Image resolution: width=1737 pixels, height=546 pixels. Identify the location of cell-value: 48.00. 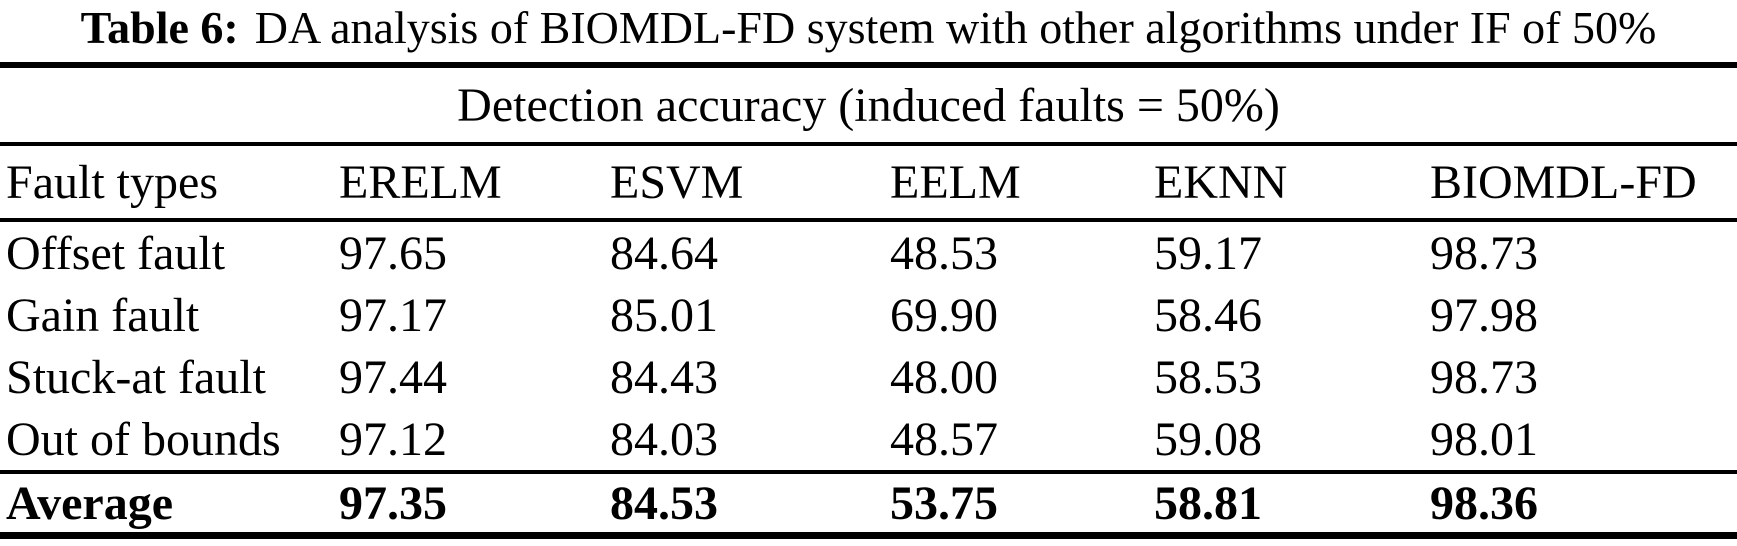
(944, 377).